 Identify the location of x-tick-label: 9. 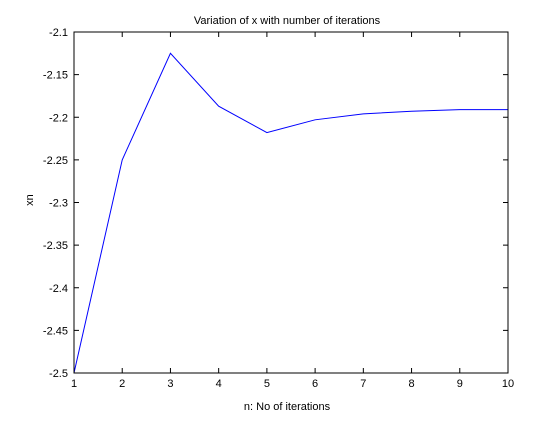
(460, 384).